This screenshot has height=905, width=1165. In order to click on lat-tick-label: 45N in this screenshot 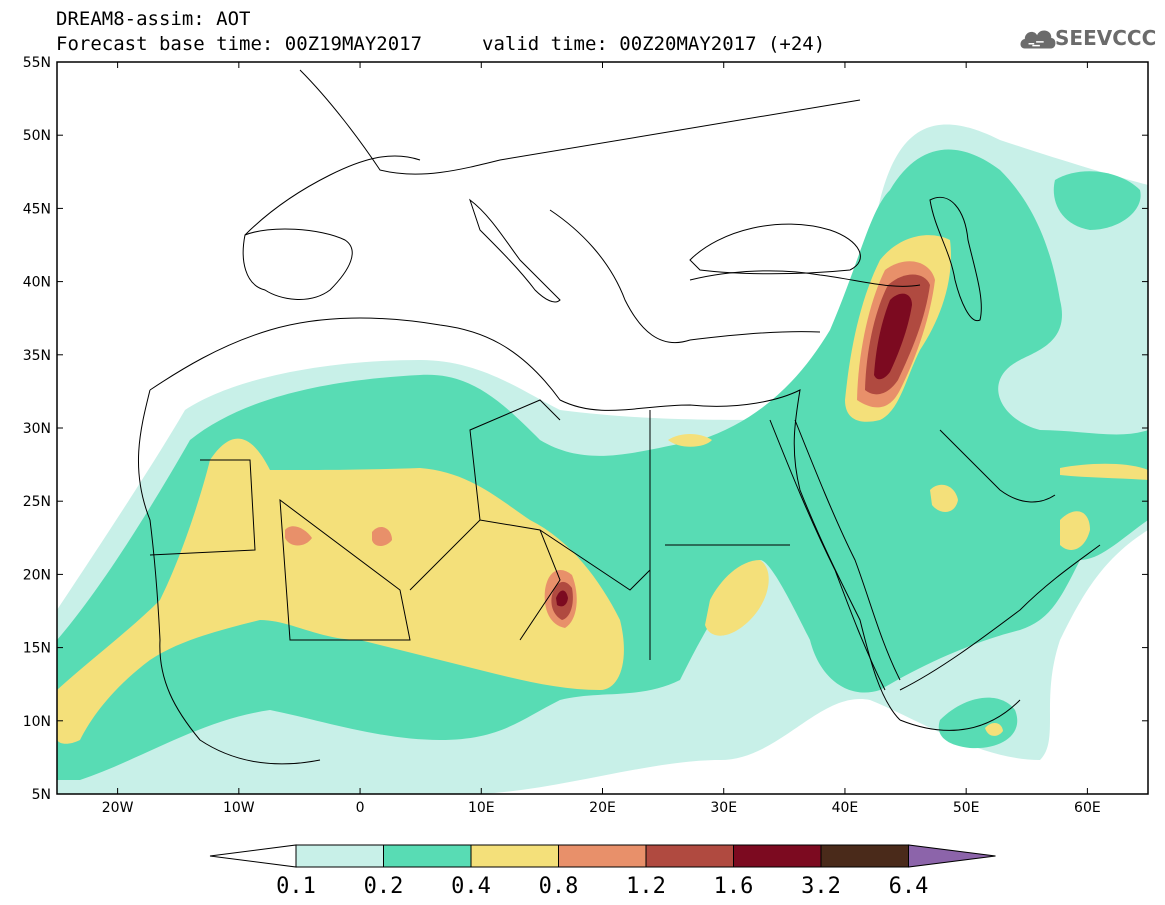, I will do `click(37, 209)`.